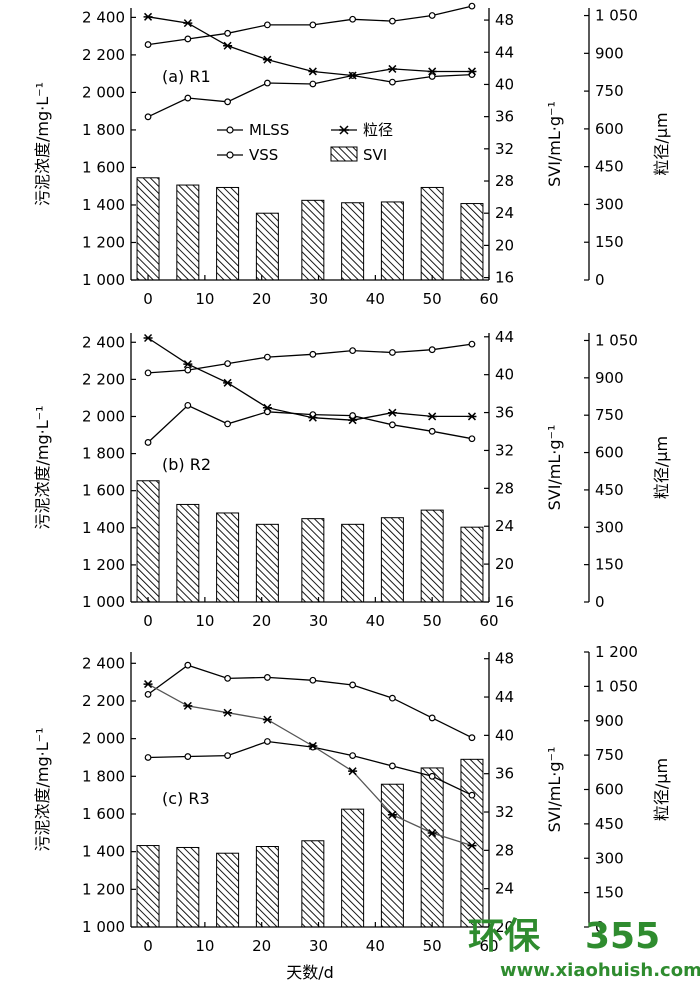  What do you see at coordinates (504, 278) in the screenshot?
I see `svi-tick-label: 16` at bounding box center [504, 278].